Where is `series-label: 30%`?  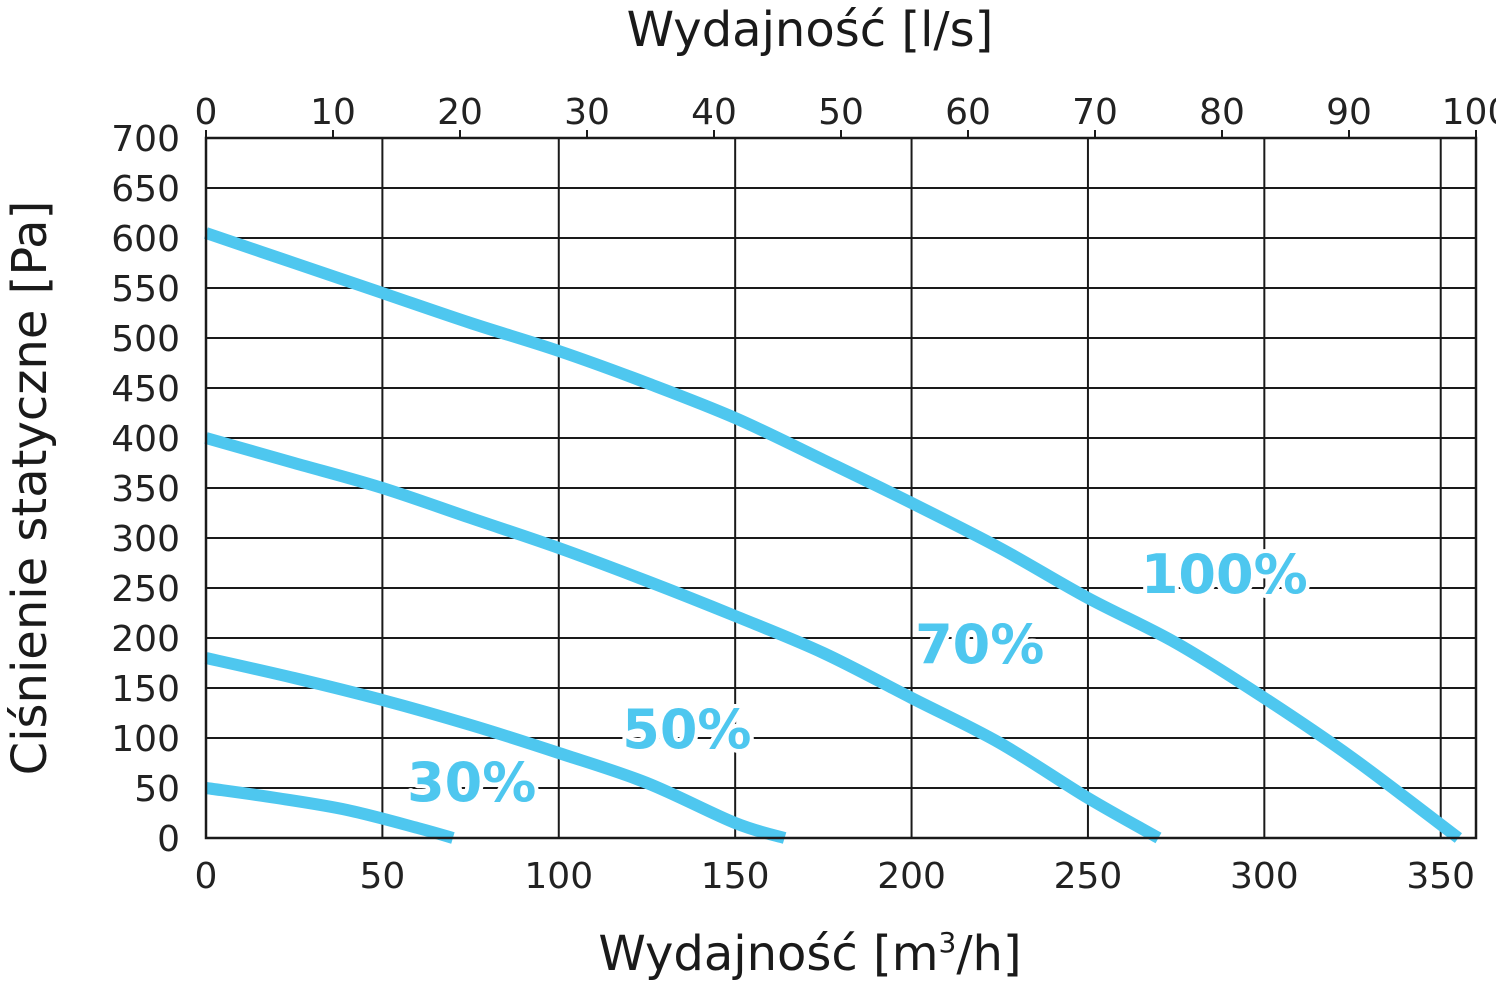
series-label: 30% is located at coordinates (471, 782).